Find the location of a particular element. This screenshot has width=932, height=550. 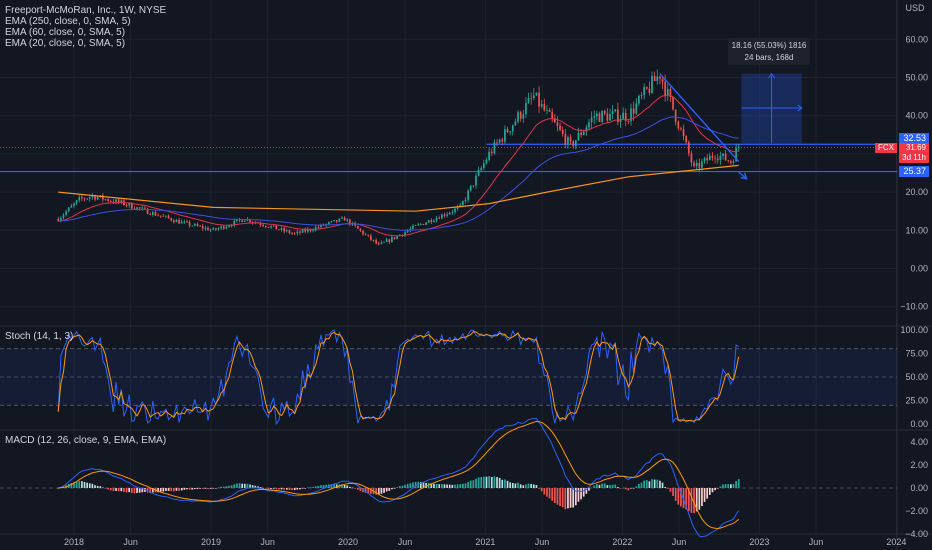

symbol-title: Freeport-McMoRan, Inc., 1W, NYSE is located at coordinates (86, 10).